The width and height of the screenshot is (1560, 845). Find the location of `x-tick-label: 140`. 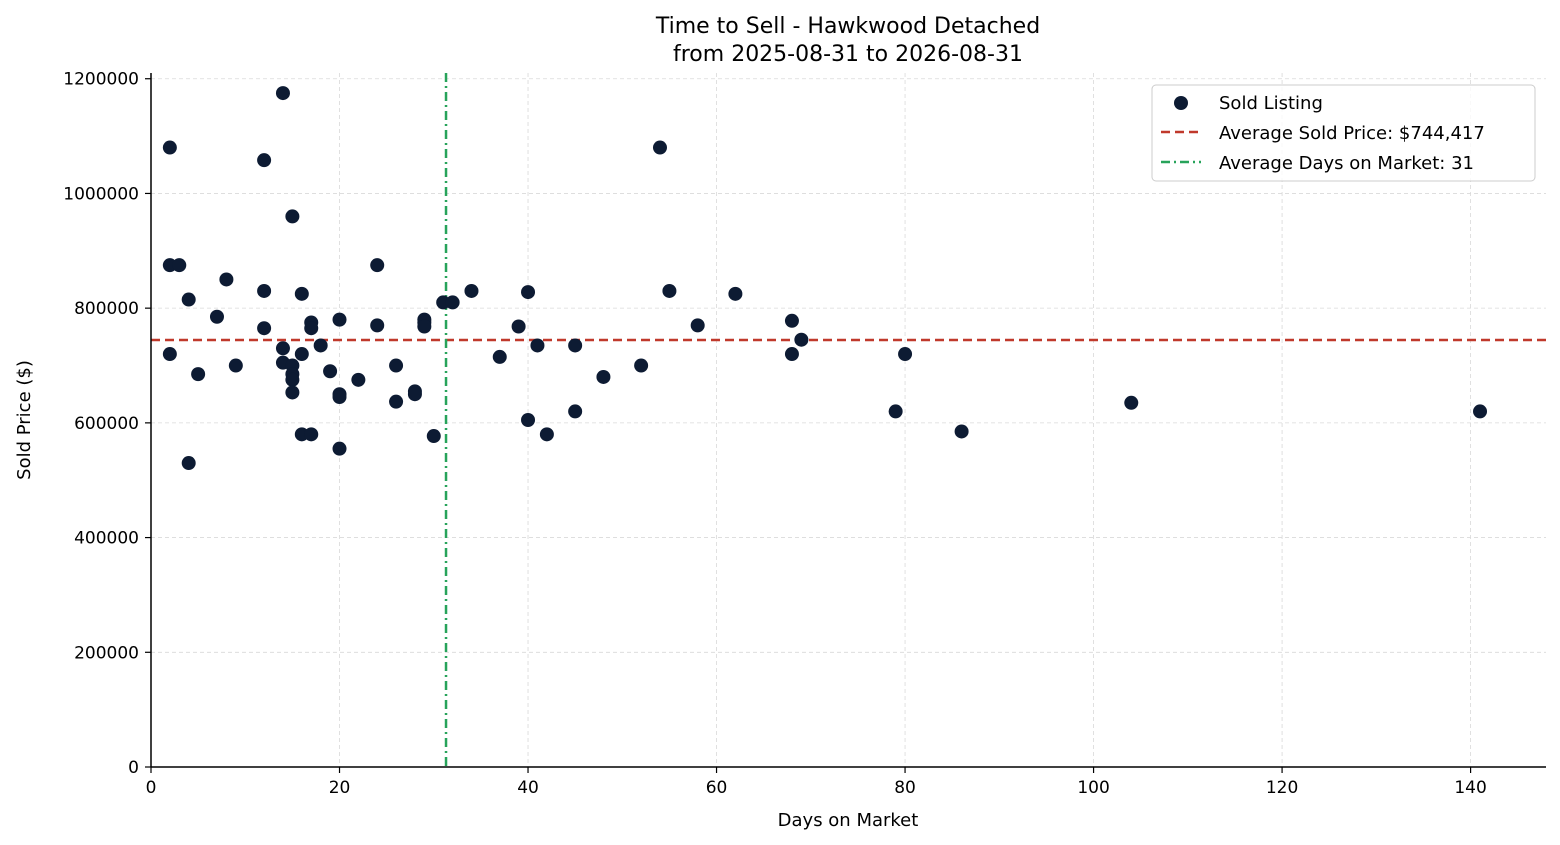

x-tick-label: 140 is located at coordinates (1470, 788).